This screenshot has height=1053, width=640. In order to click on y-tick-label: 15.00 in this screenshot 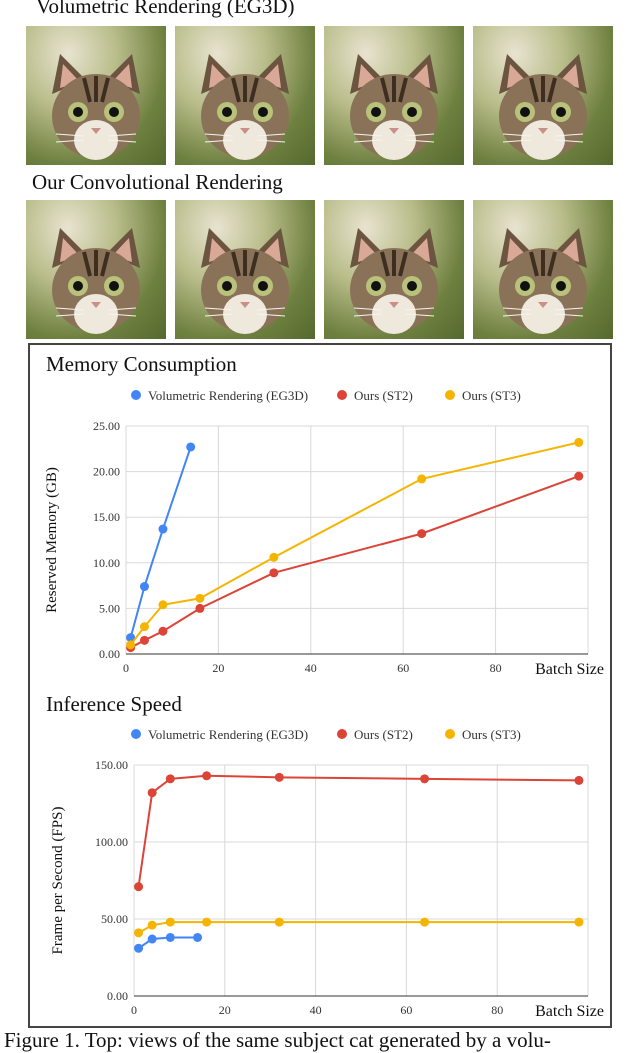, I will do `click(106, 517)`.